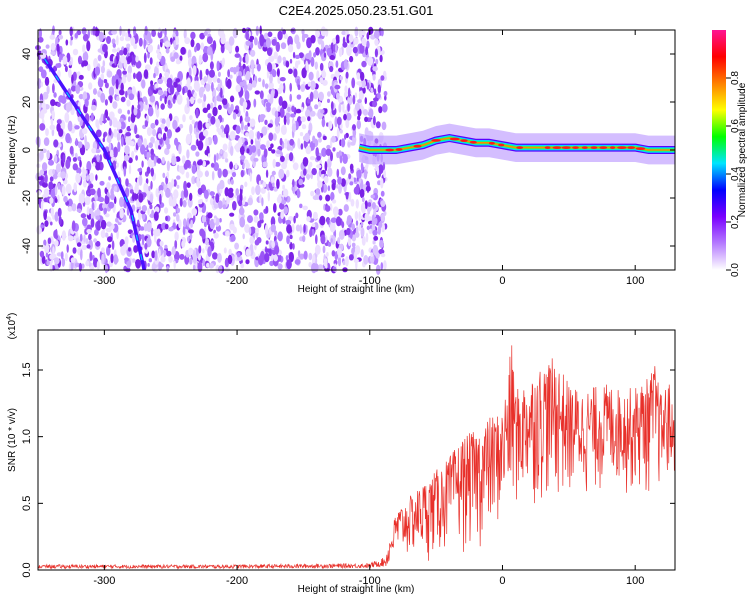  I want to click on y-tick-label: 1.0, so click(27, 436).